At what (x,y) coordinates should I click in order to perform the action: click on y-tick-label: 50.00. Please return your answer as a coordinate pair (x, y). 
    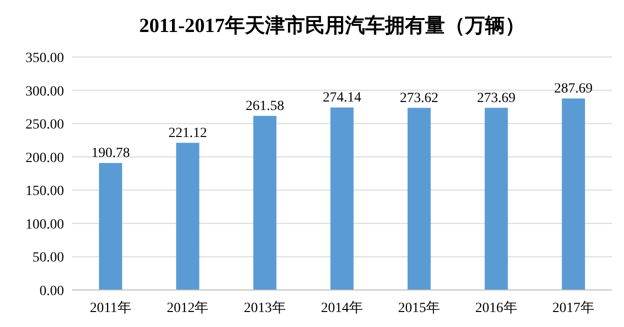
    Looking at the image, I should click on (48, 258).